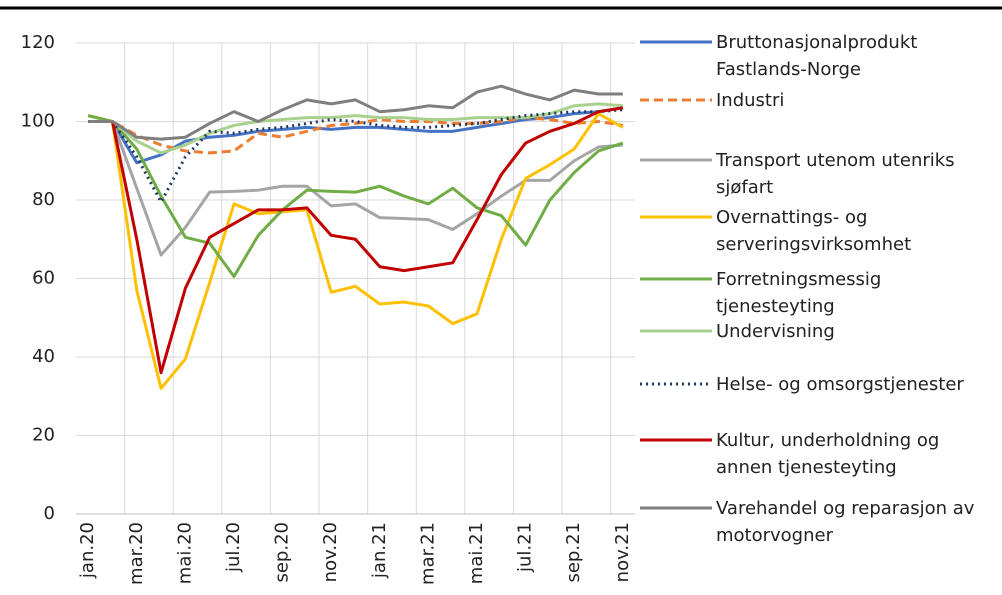 Image resolution: width=1002 pixels, height=595 pixels. What do you see at coordinates (43, 278) in the screenshot?
I see `y-tick-label: 60` at bounding box center [43, 278].